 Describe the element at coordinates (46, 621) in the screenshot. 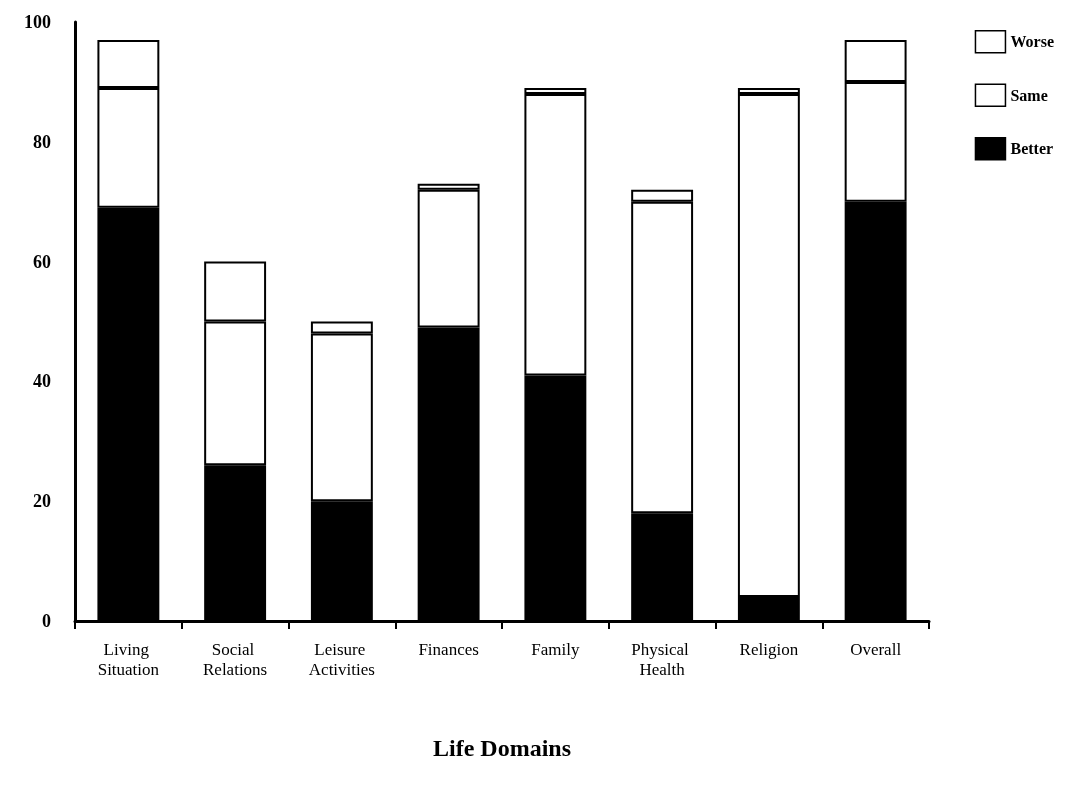

I see `y-tick-label: 0` at that location.